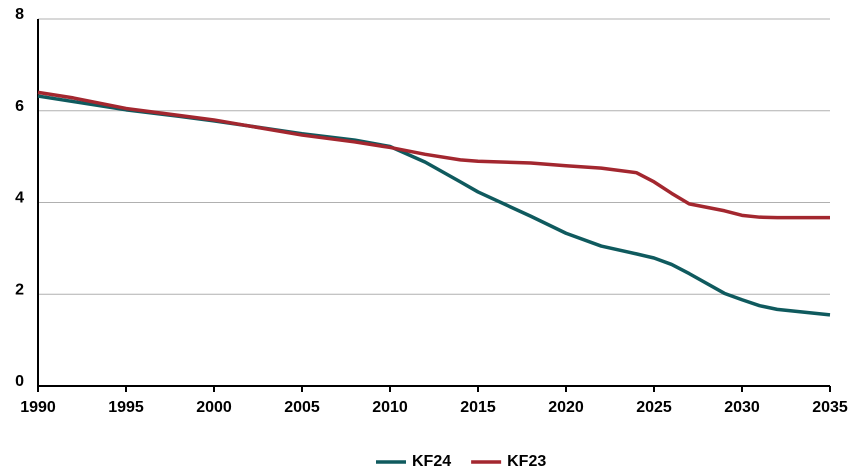 This screenshot has height=472, width=857. Describe the element at coordinates (214, 407) in the screenshot. I see `x-tick-label: 2000` at that location.